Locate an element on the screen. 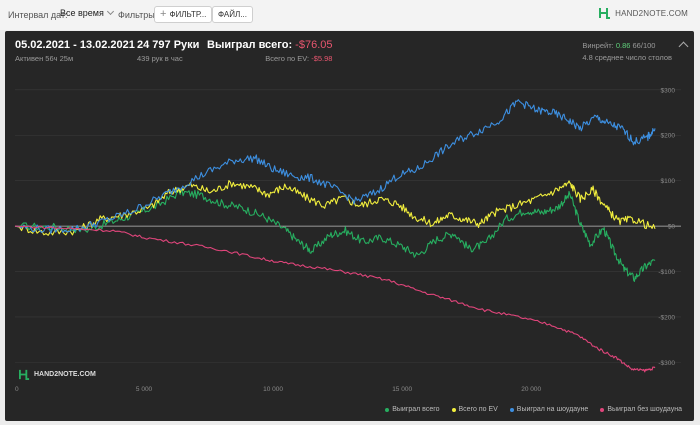 The image size is (700, 425). winrate-label: Винрейт: is located at coordinates (598, 45).